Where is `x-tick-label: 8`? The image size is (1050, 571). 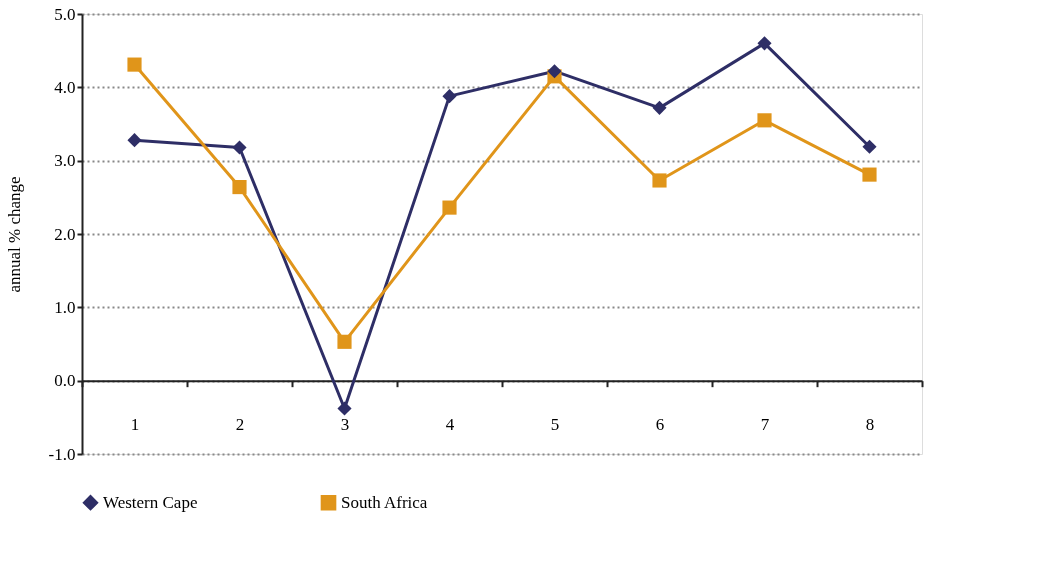 x-tick-label: 8 is located at coordinates (870, 425).